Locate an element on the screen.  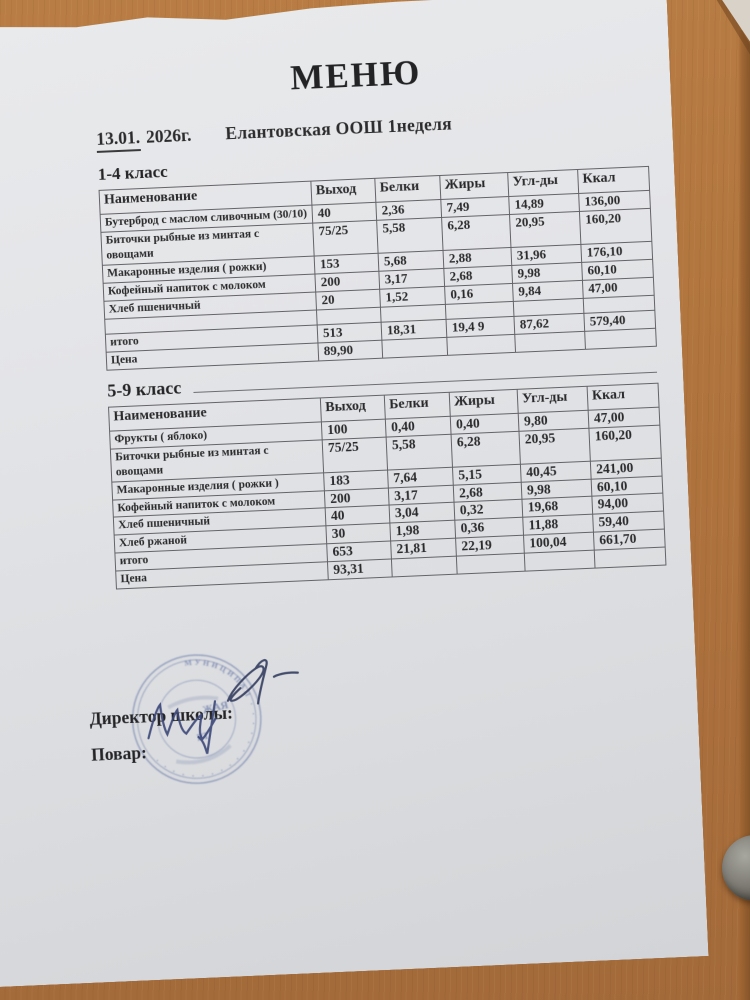
school-name: Елантовская ООШ 1неделя is located at coordinates (338, 128).